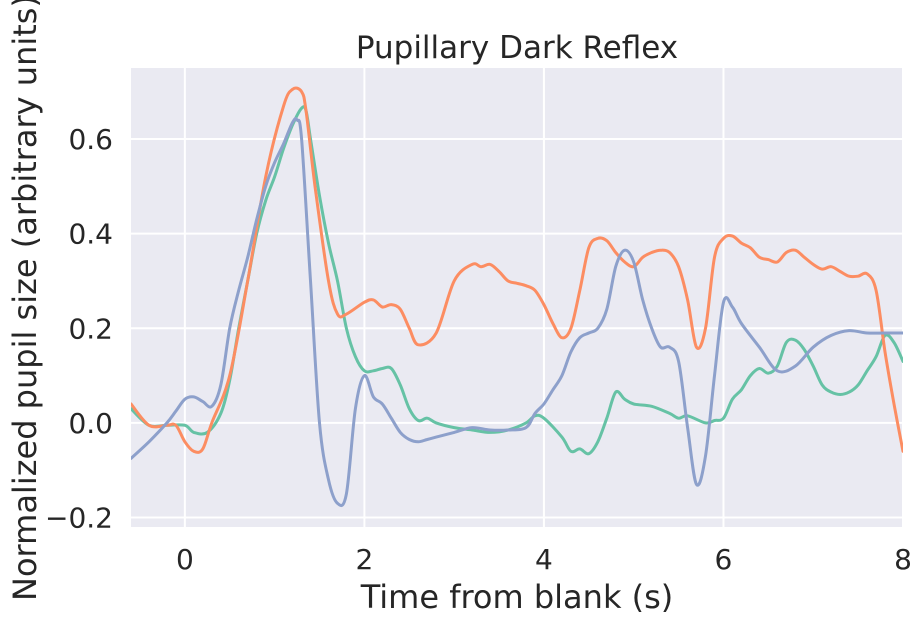  What do you see at coordinates (903, 559) in the screenshot?
I see `x-tick-label: 8` at bounding box center [903, 559].